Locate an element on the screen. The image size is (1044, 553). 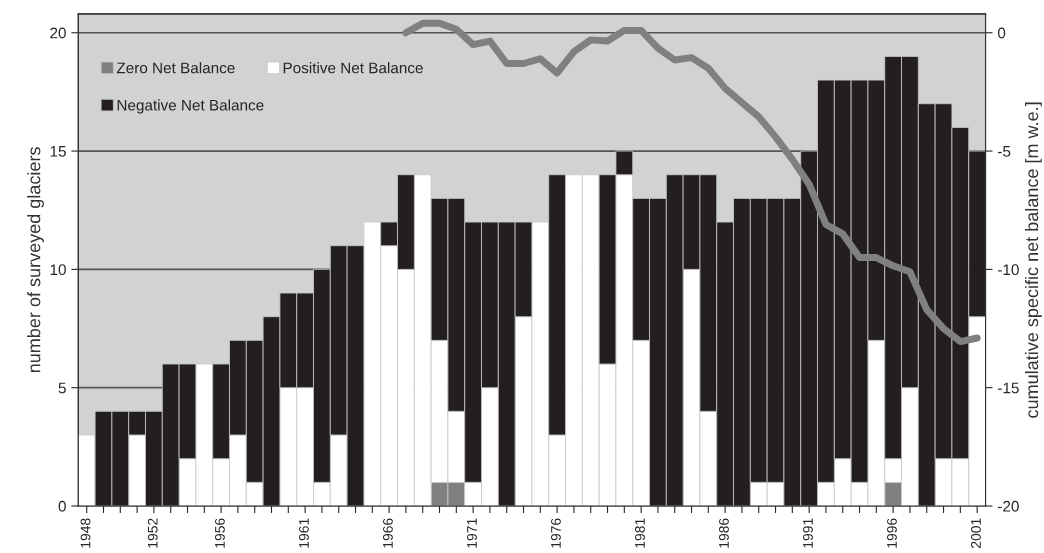
y-tick-label: 0 is located at coordinates (62, 506).